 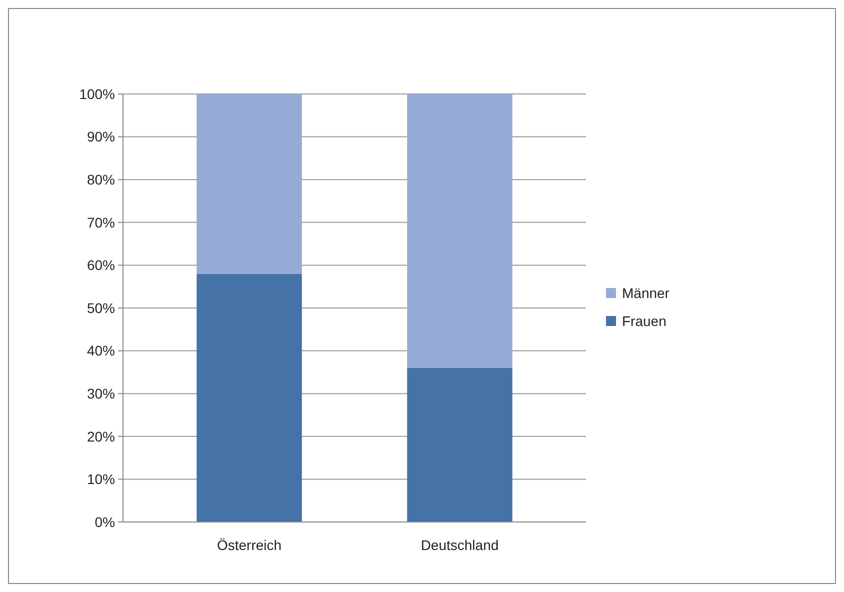 What do you see at coordinates (100, 479) in the screenshot?
I see `y-tick-label: 10%` at bounding box center [100, 479].